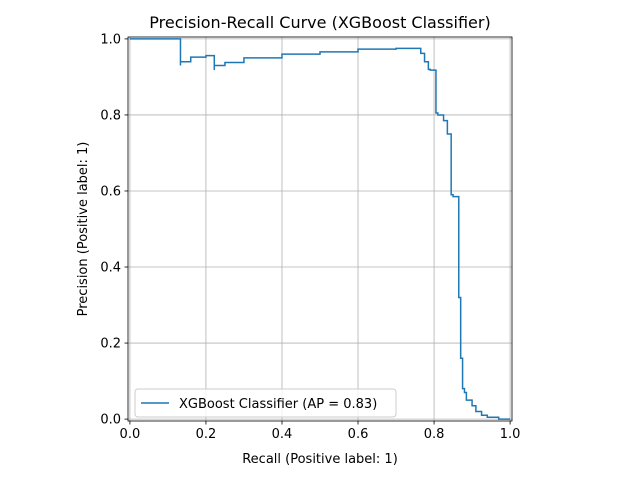 The height and width of the screenshot is (480, 640). I want to click on x-tick-label: 0.4, so click(282, 434).